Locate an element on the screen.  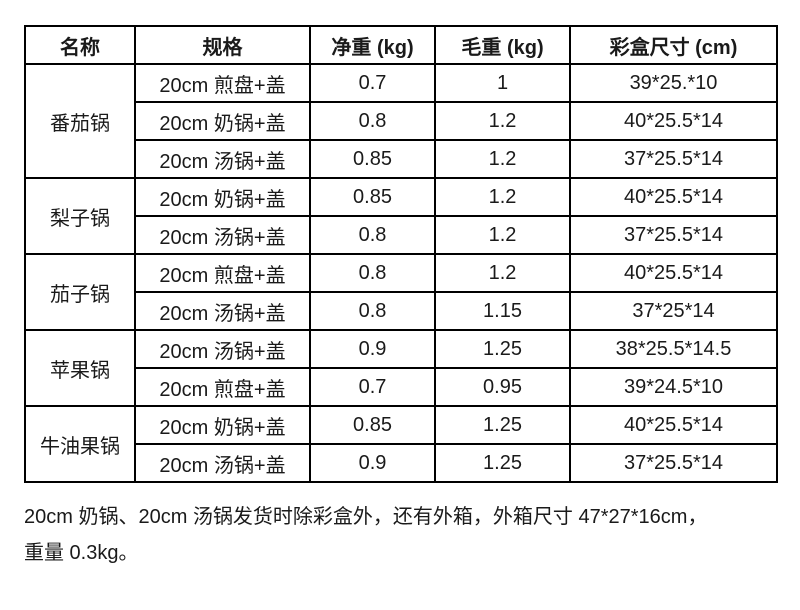
table-row: 20cm 汤锅+盖 0.8 1.2 37*25.5*14 is located at coordinates (401, 235).